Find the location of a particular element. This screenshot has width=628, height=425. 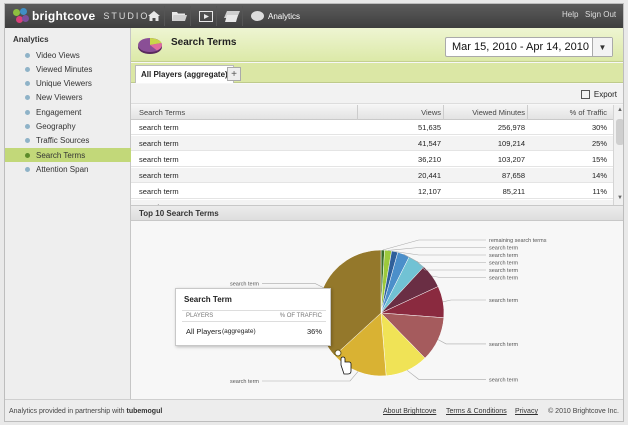

sidebar-item-attention-span: Attention Span is located at coordinates (68, 169).